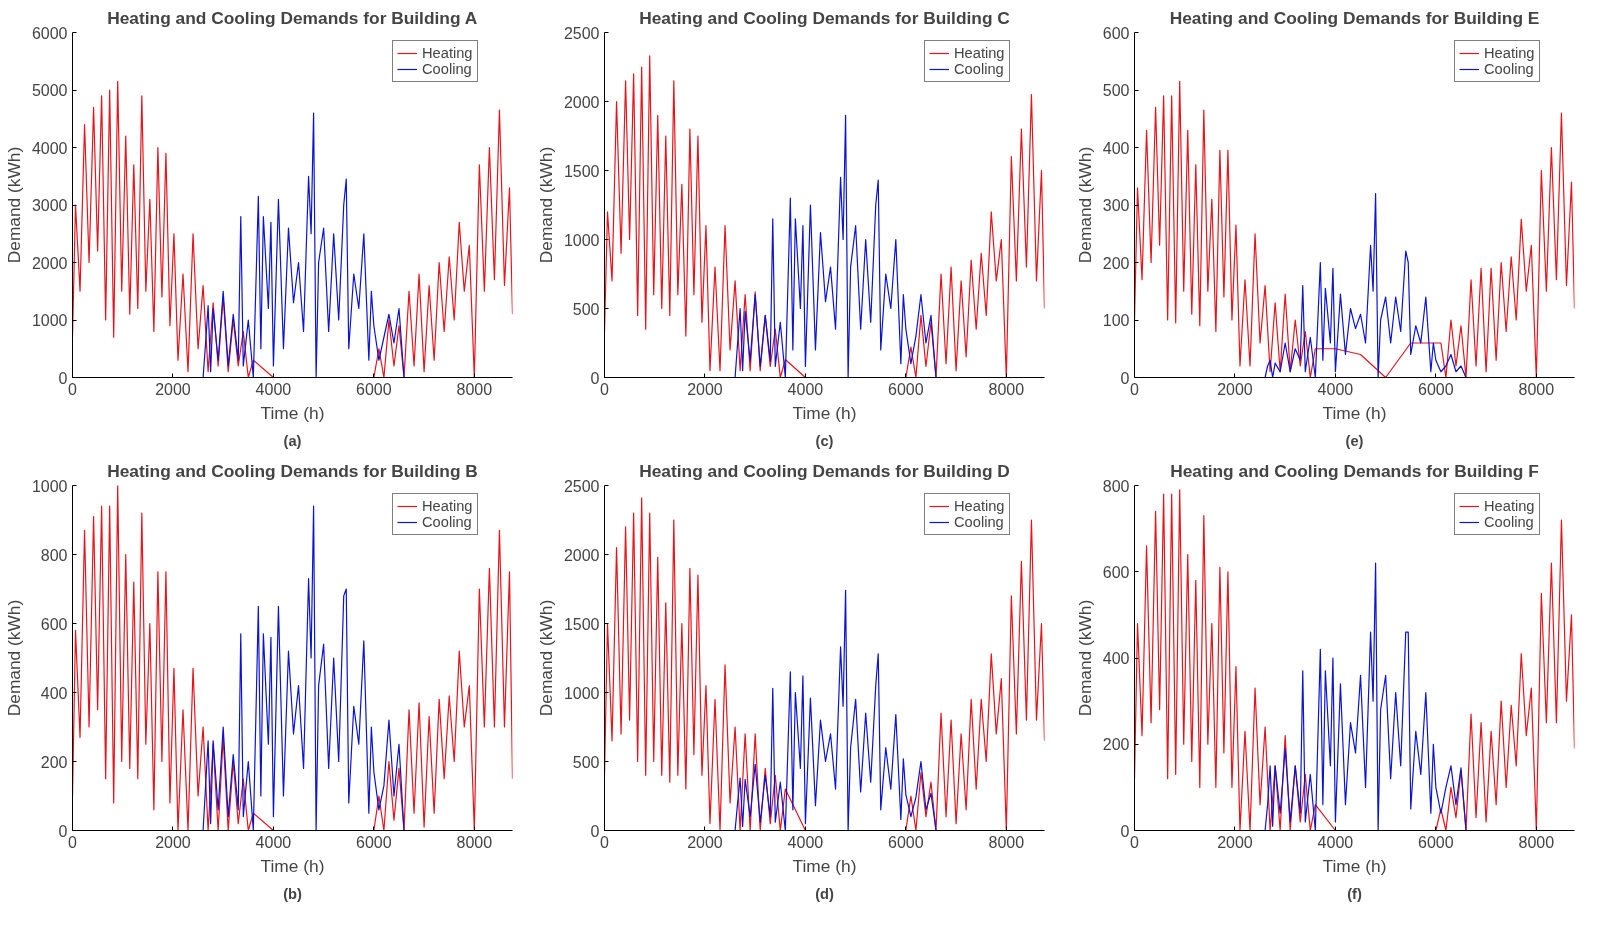  What do you see at coordinates (49, 90) in the screenshot?
I see `y-tick-label: 5000` at bounding box center [49, 90].